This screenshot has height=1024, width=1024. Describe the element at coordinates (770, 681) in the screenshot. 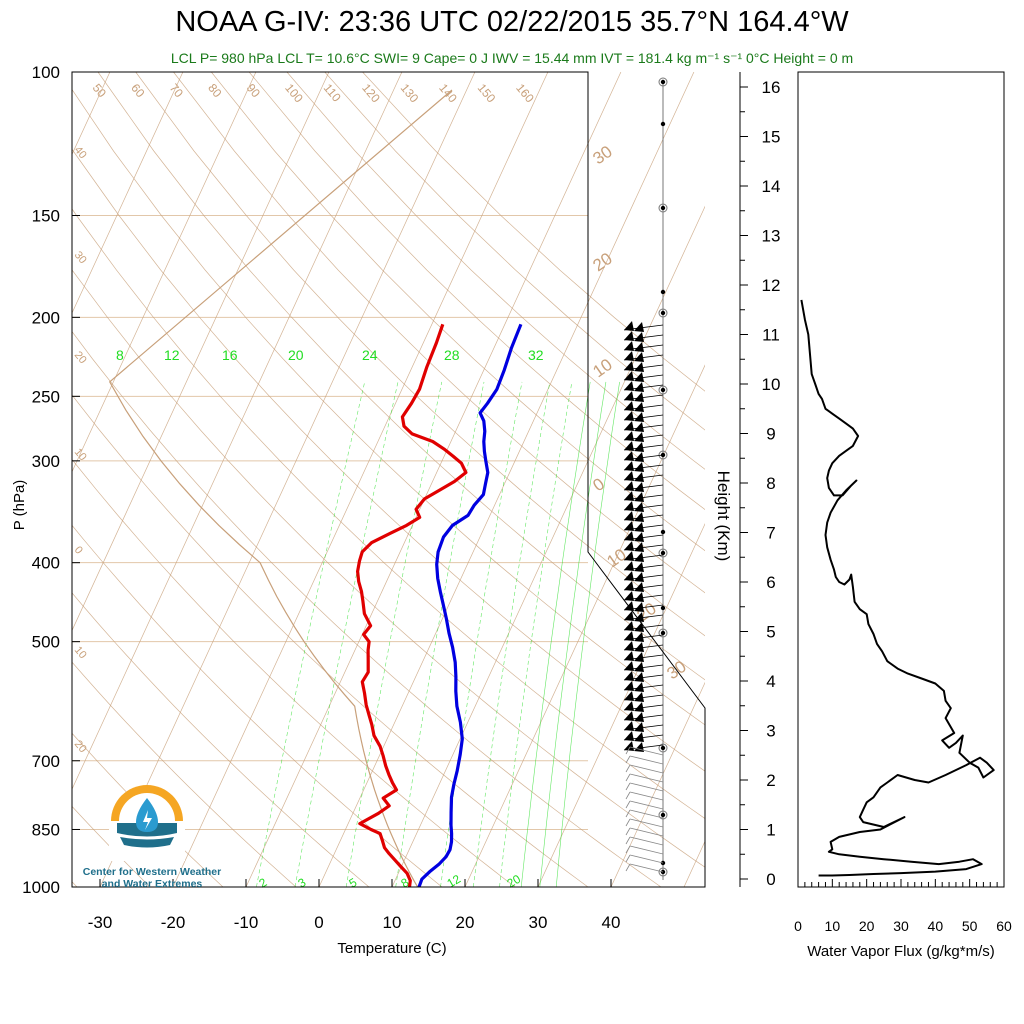

I see `height-tick-label: 4` at that location.